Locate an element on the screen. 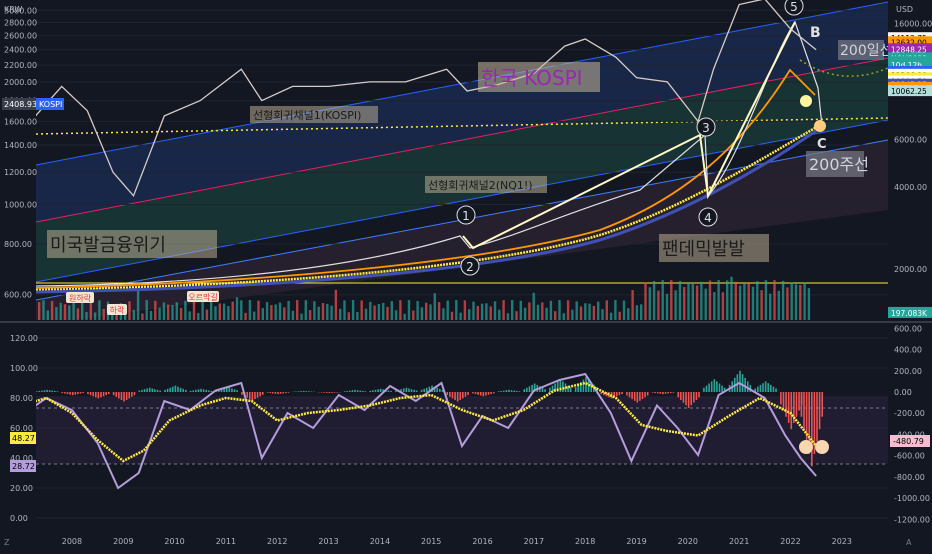  right-price-badge-text: 10062.25 is located at coordinates (909, 91).